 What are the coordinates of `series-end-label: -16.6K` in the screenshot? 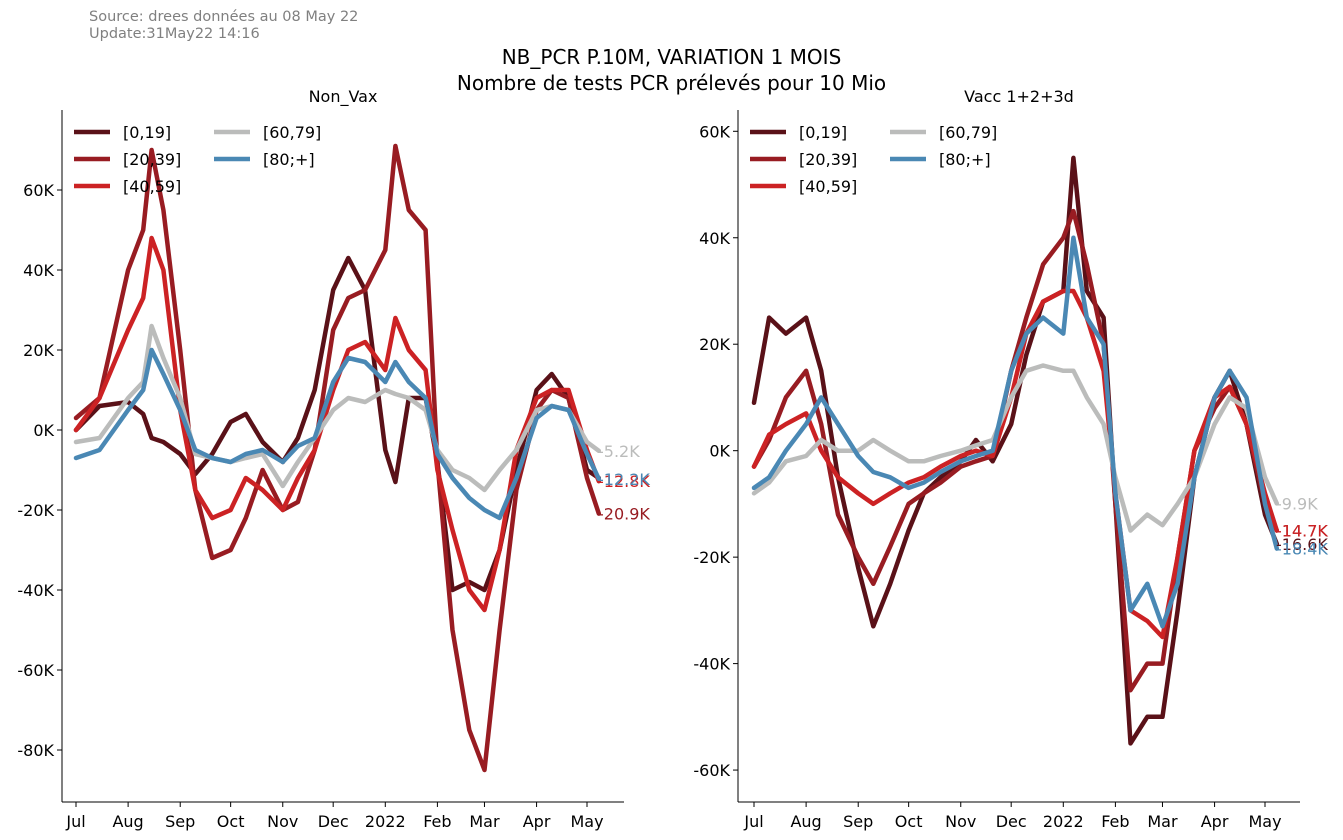 It's located at (1302, 544).